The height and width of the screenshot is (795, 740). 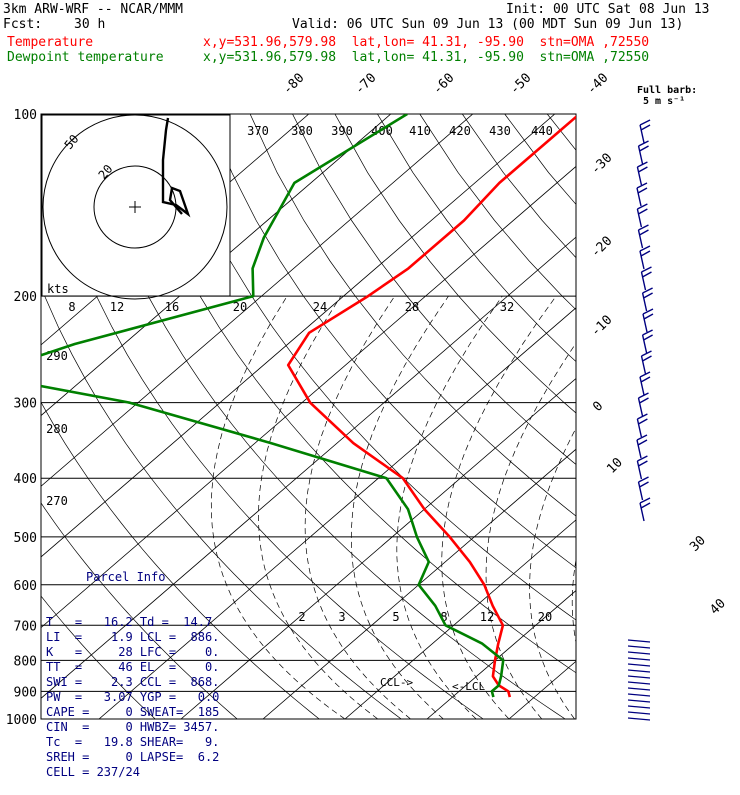 I want to click on theta-label: 410, so click(x=420, y=131).